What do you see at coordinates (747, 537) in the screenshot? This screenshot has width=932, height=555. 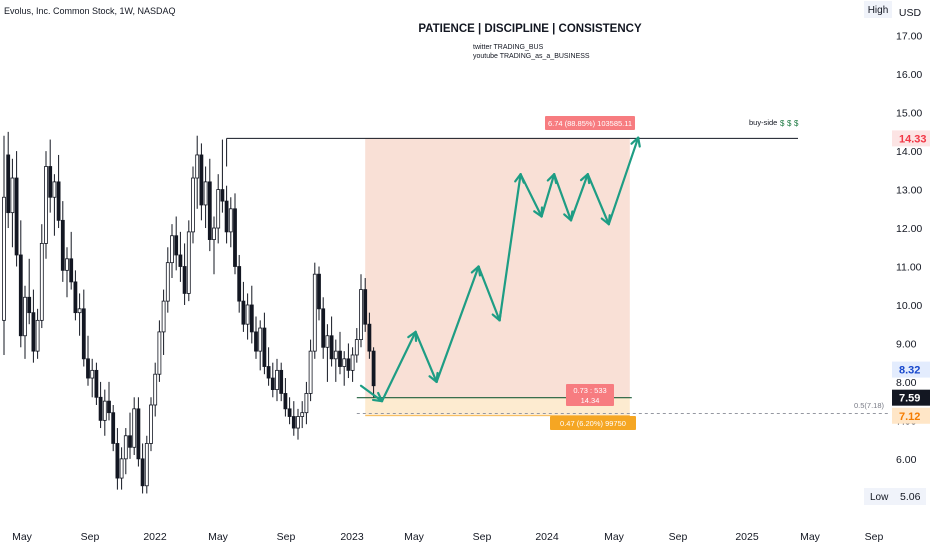 I see `time-tick-label: 2025` at bounding box center [747, 537].